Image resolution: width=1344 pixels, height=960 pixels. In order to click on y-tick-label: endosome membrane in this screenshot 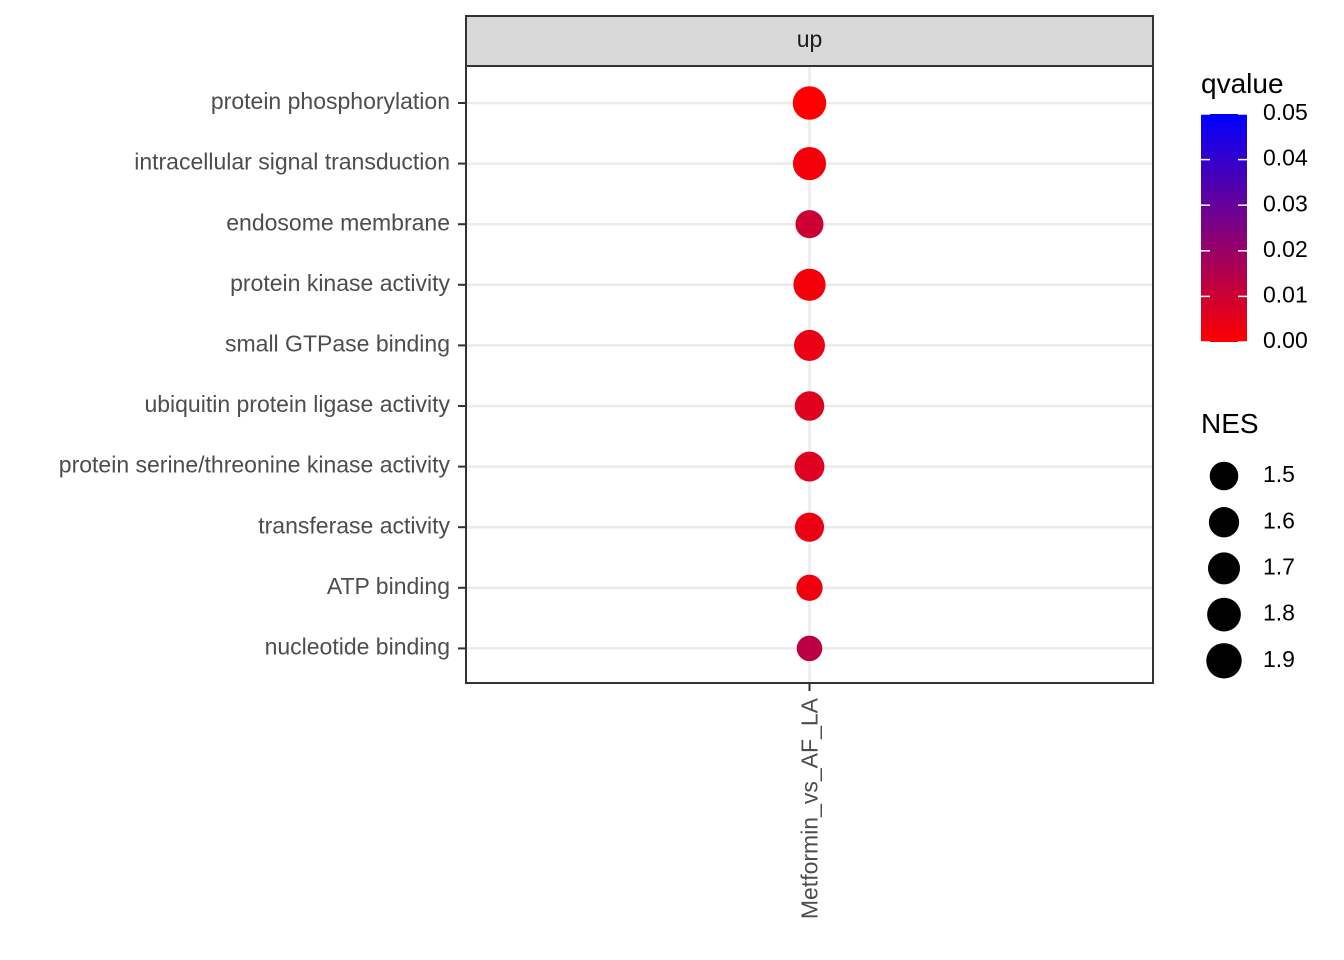, I will do `click(338, 222)`.